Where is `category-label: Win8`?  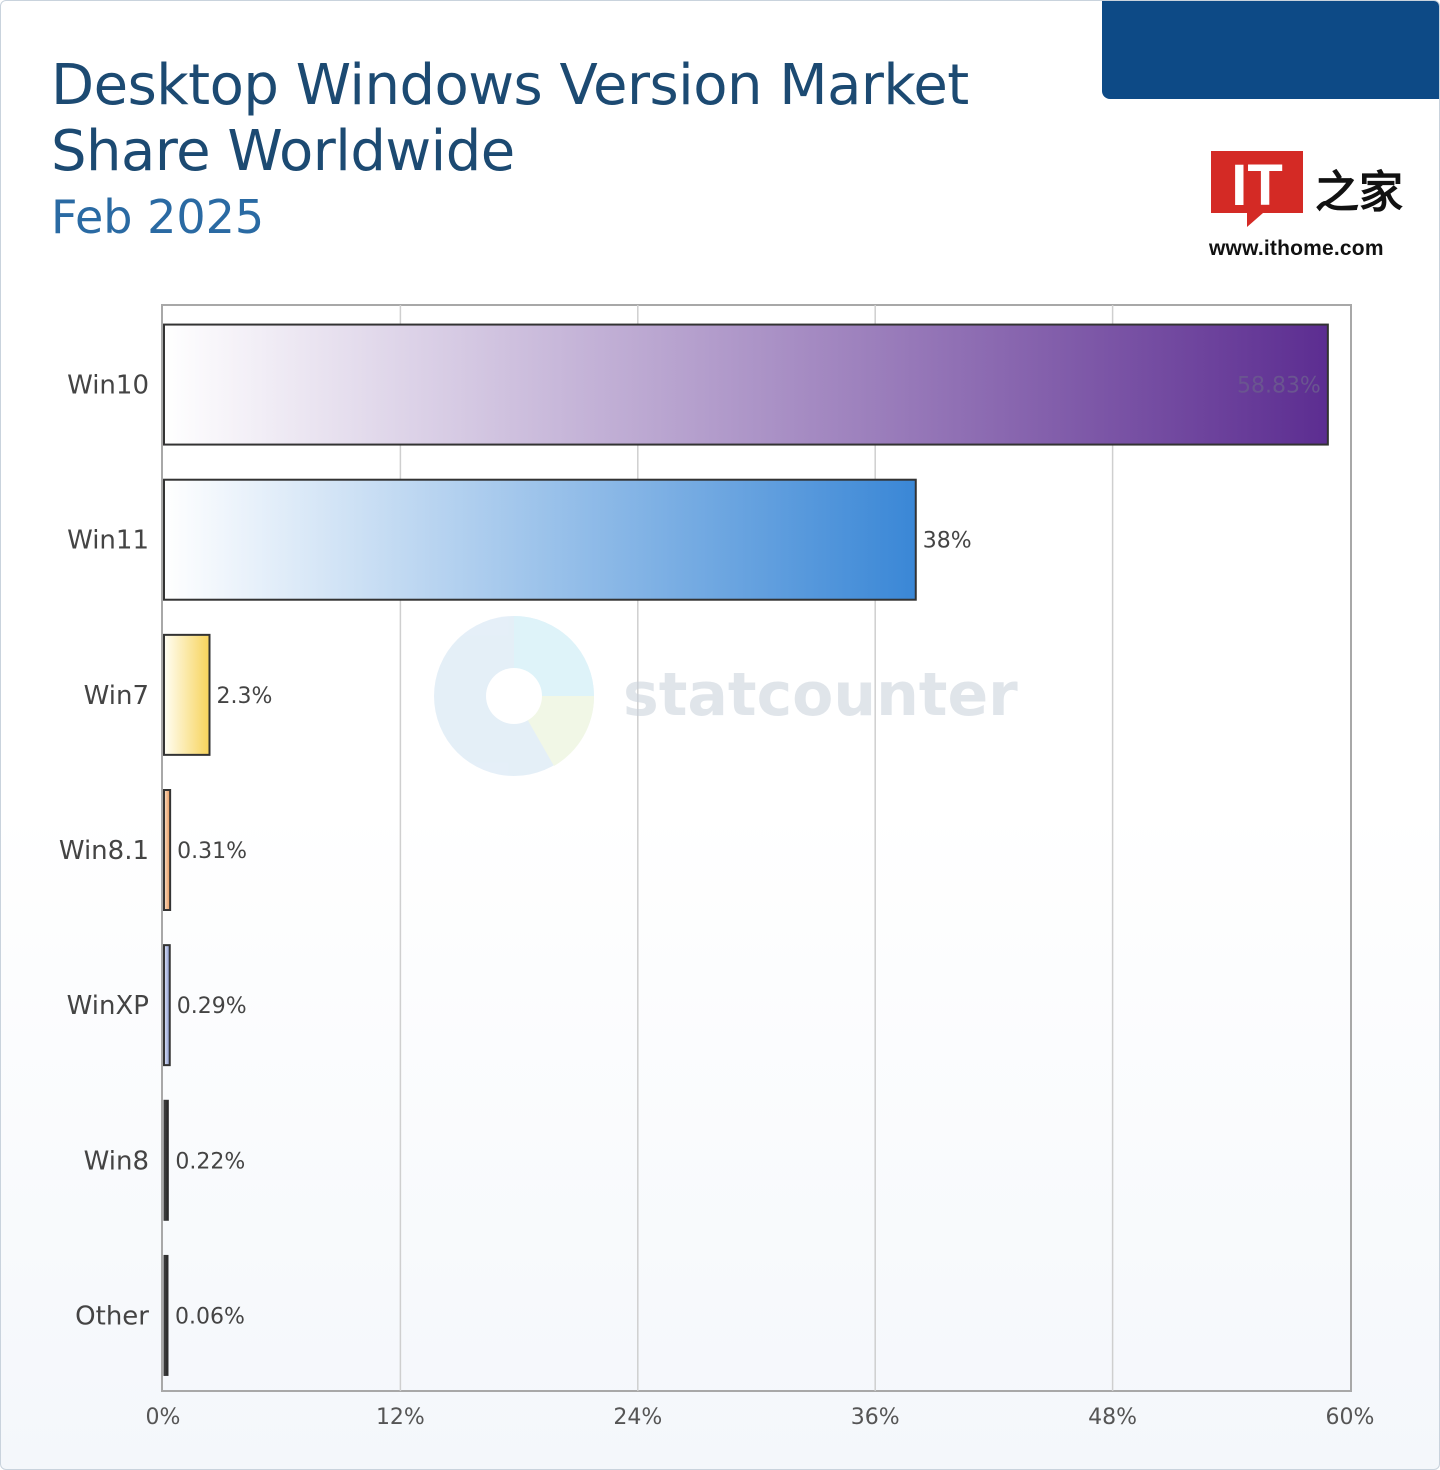 category-label: Win8 is located at coordinates (116, 1161).